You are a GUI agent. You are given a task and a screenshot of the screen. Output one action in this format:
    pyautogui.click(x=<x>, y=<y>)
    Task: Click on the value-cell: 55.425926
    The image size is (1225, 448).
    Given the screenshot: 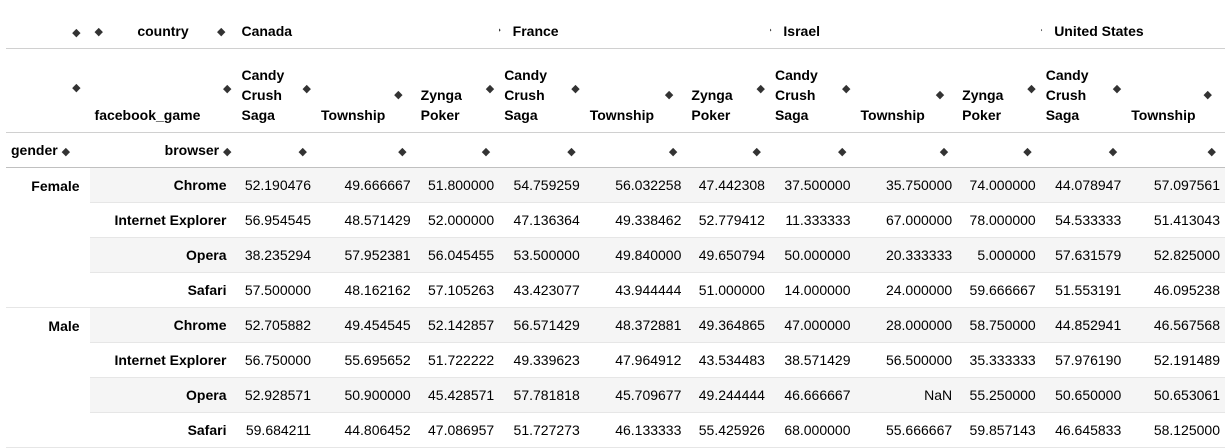 What is the action you would take?
    pyautogui.click(x=731, y=430)
    